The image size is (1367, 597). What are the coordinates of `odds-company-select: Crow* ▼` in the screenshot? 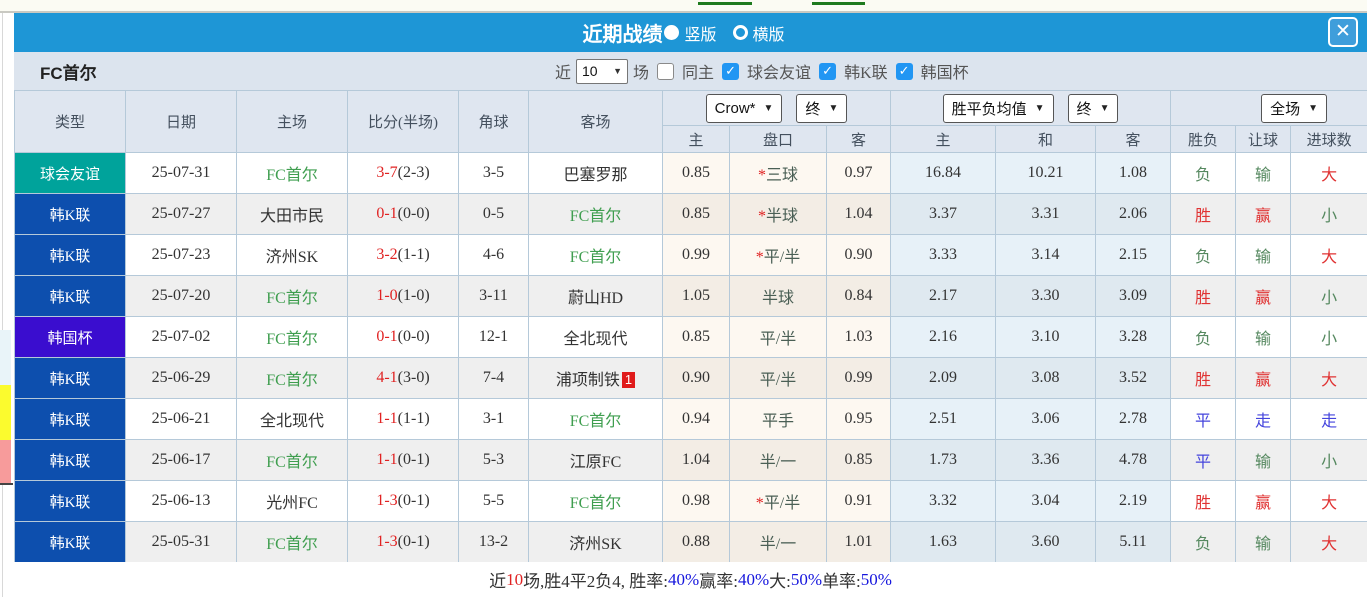 It's located at (744, 108).